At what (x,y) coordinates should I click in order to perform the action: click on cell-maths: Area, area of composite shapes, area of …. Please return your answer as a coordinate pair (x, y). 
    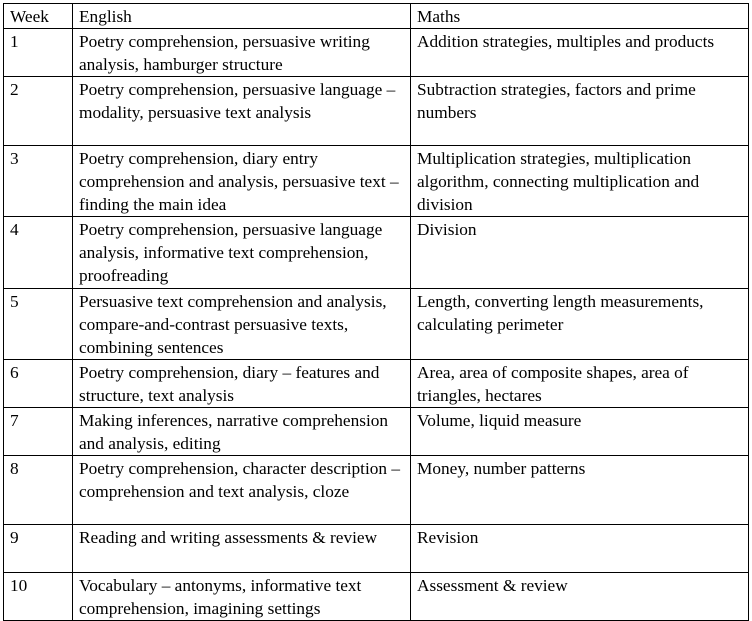
    Looking at the image, I should click on (579, 383).